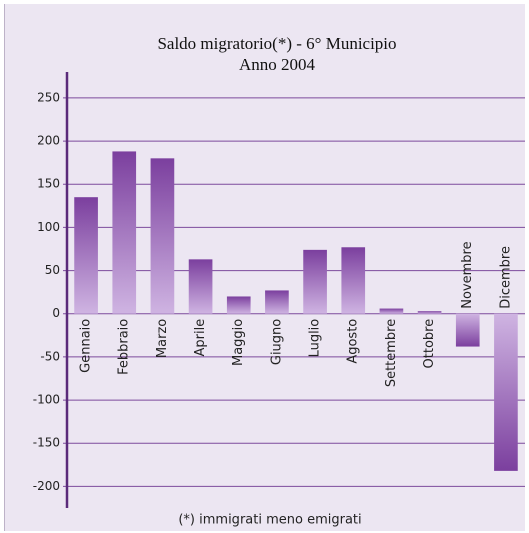 This screenshot has width=529, height=533. Describe the element at coordinates (86, 346) in the screenshot. I see `x-tick-label: Gennaio` at that location.